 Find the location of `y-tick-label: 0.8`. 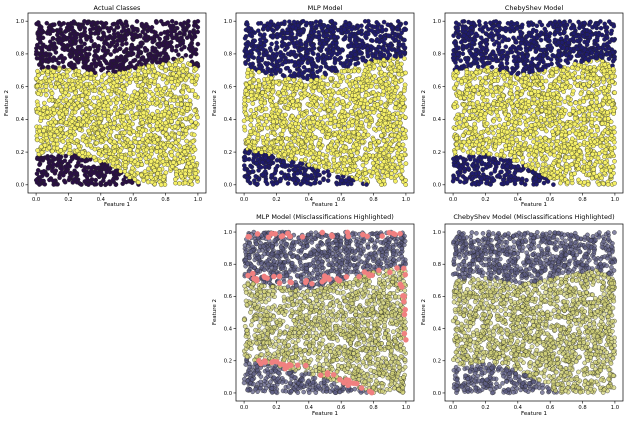

y-tick-label: 0.8 is located at coordinates (20, 55).